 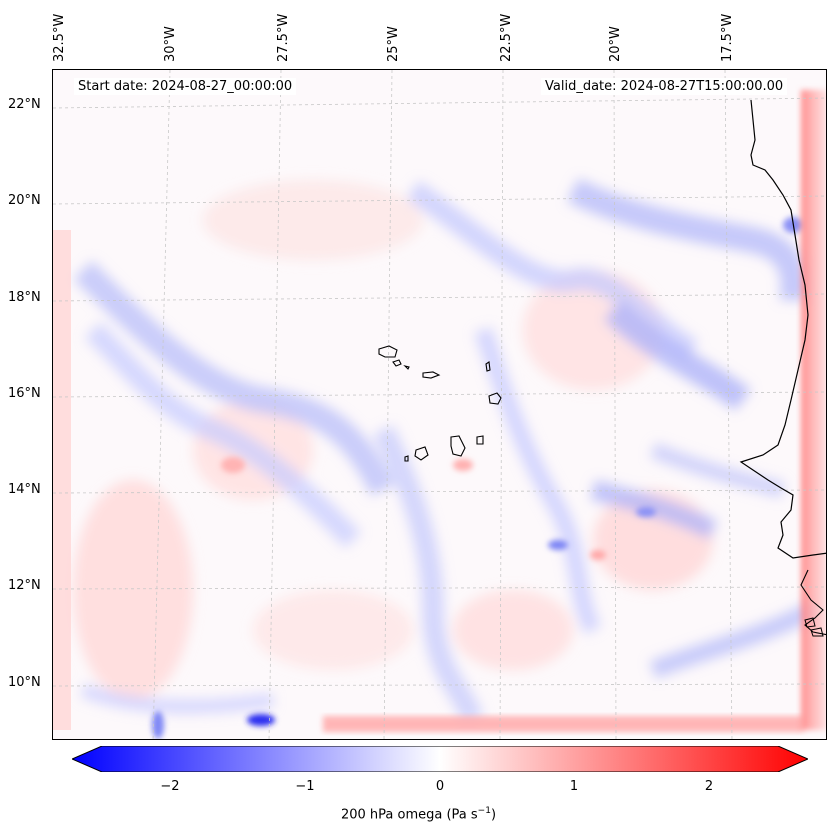 I want to click on island-maio, so click(x=480, y=440).